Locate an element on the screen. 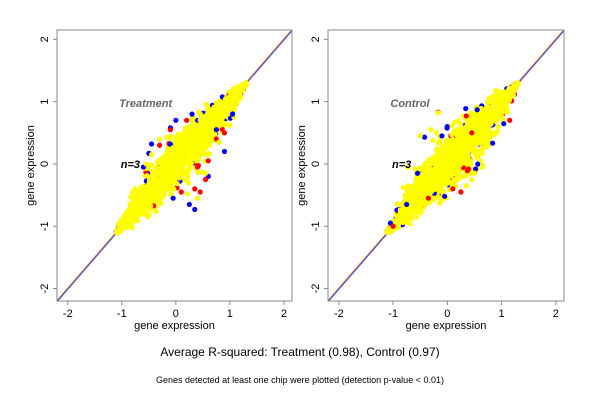 This screenshot has width=600, height=400. y-tick-label: 0 is located at coordinates (316, 164).